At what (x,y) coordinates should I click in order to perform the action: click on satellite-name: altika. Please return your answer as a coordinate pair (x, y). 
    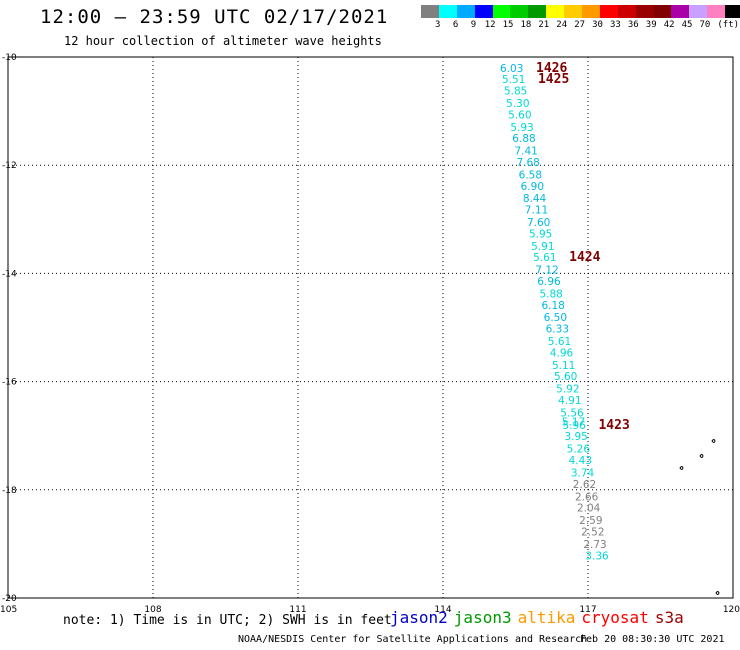
    Looking at the image, I should click on (546, 617).